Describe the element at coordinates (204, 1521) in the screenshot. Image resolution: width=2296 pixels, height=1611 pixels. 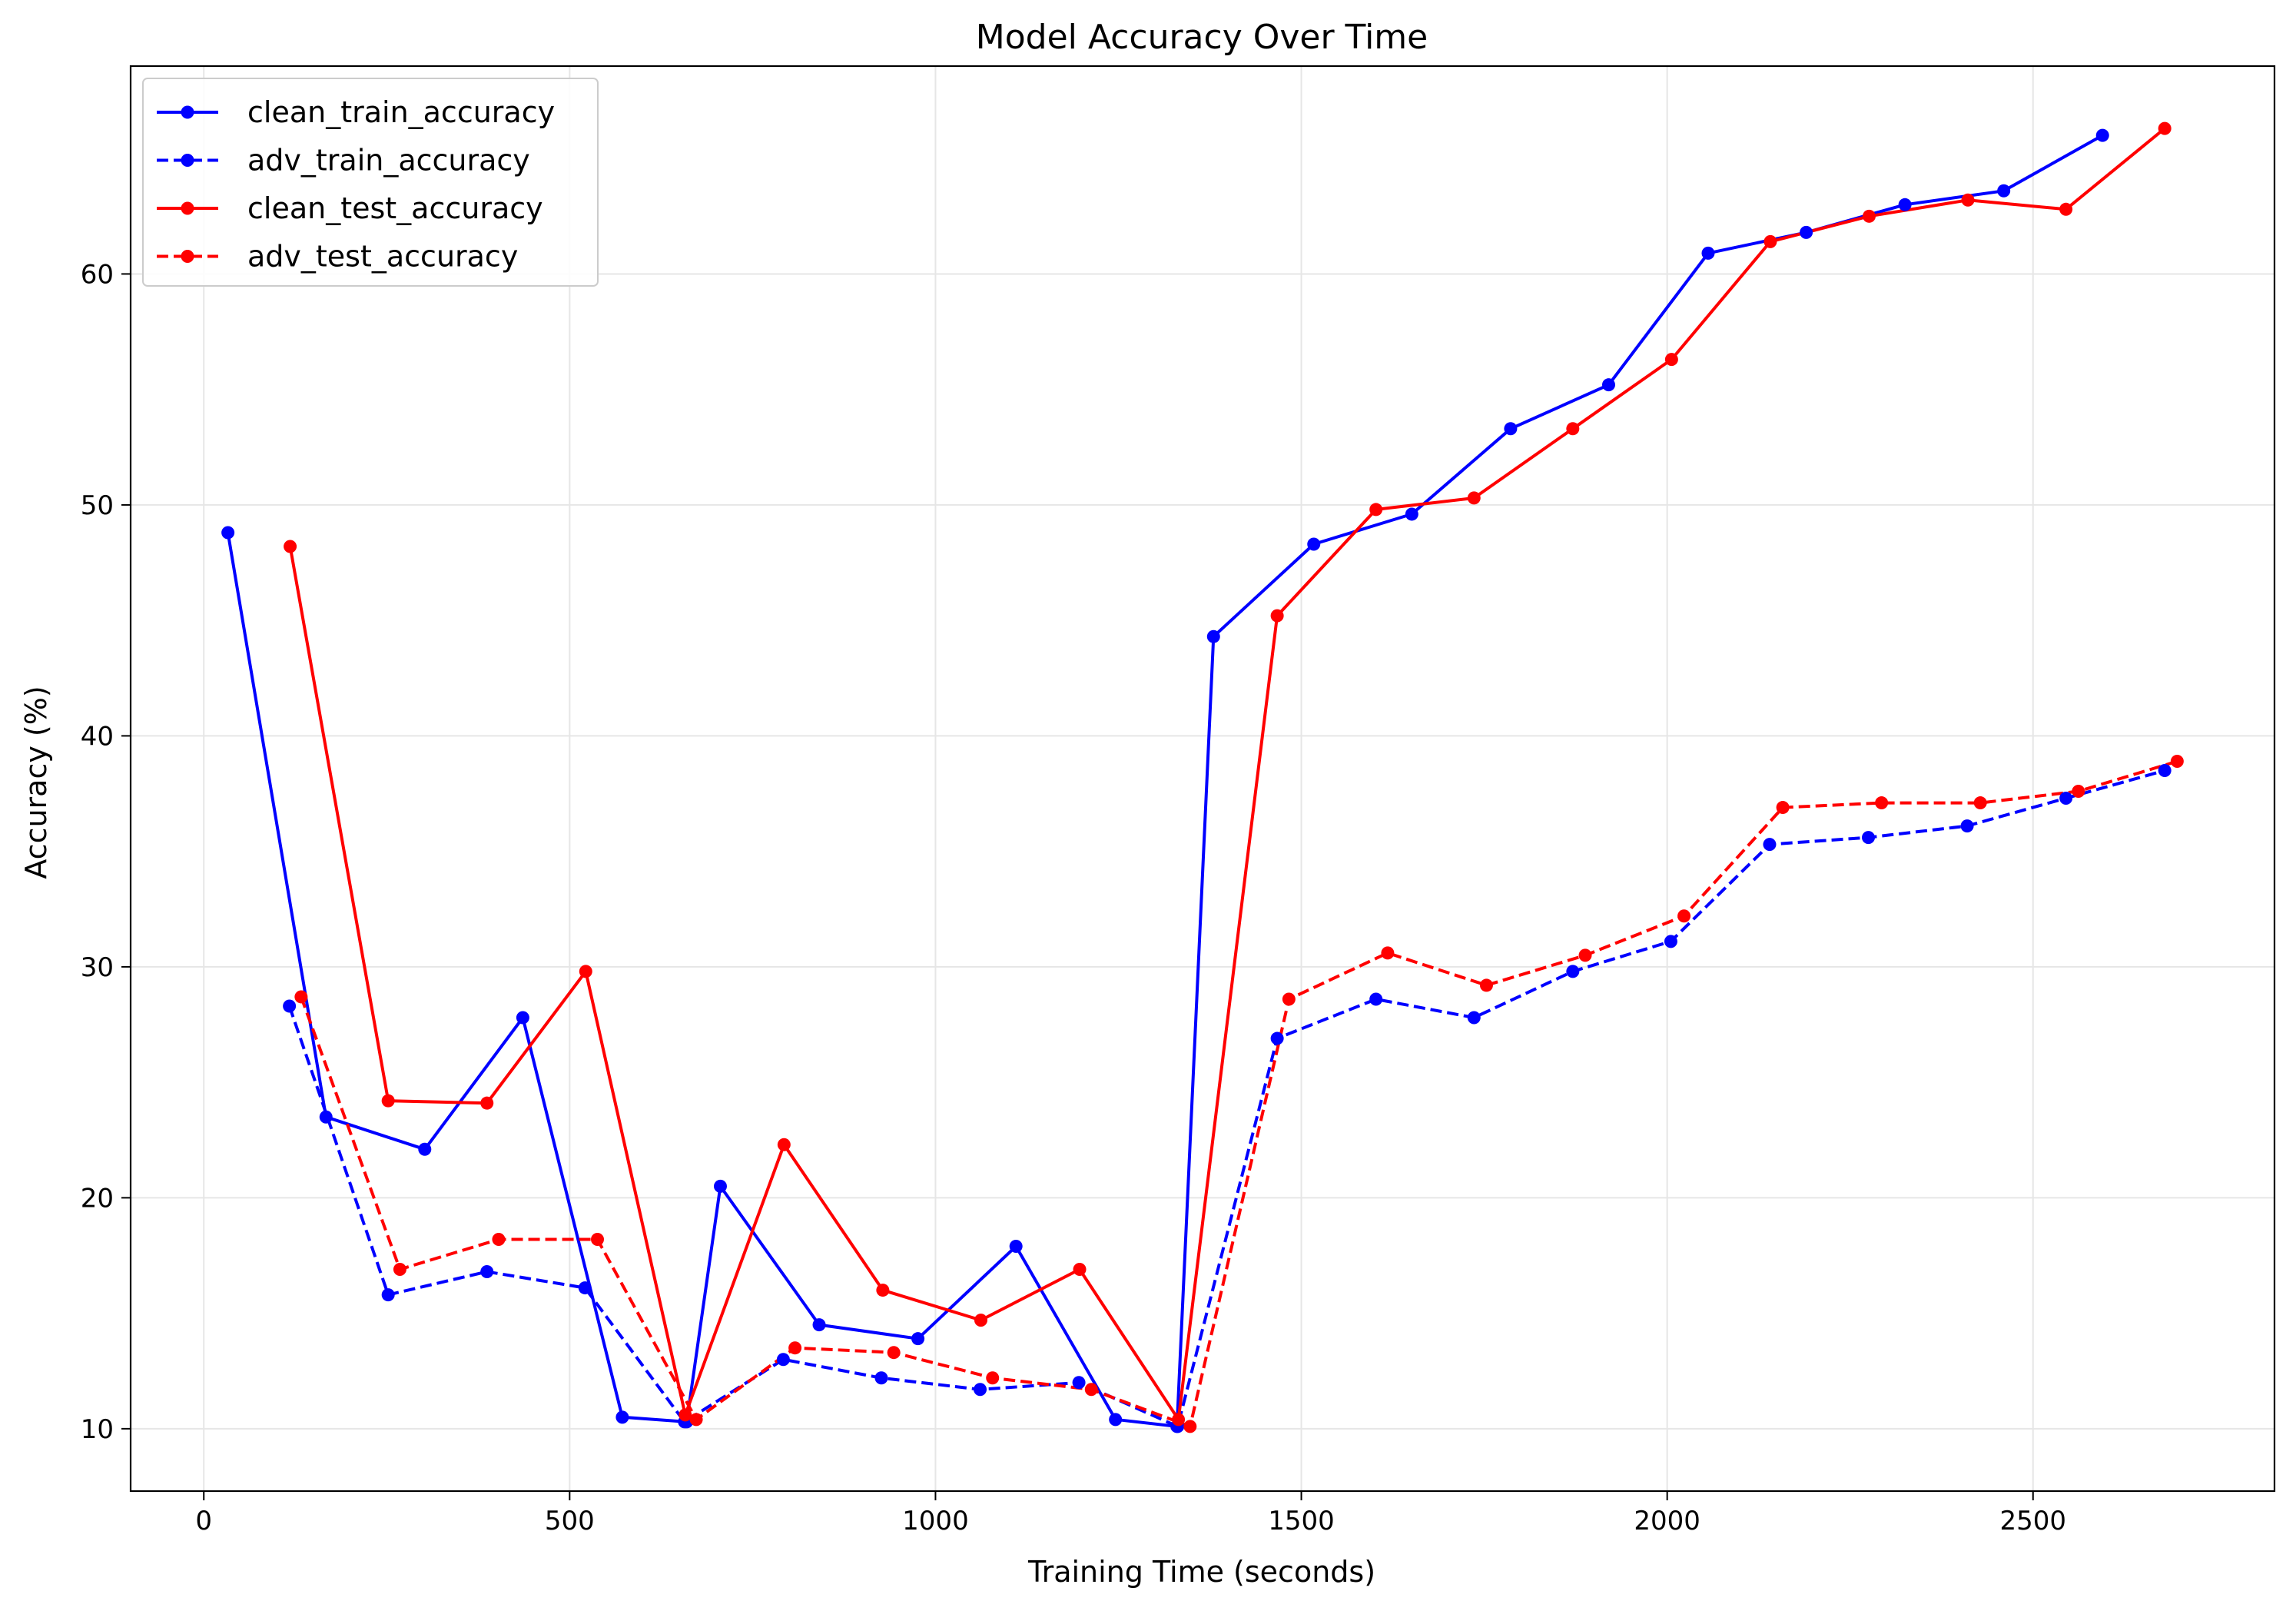
I see `x-tick-label: 0` at that location.